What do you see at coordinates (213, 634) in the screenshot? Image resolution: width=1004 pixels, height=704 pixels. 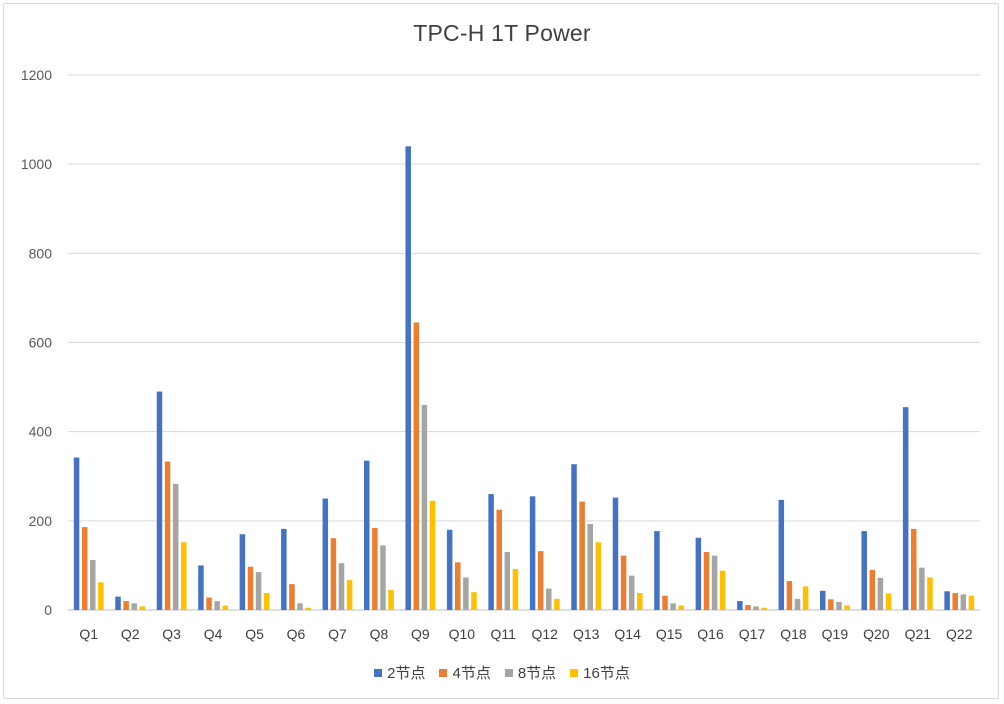 I see `x-tick-label: Q4` at bounding box center [213, 634].